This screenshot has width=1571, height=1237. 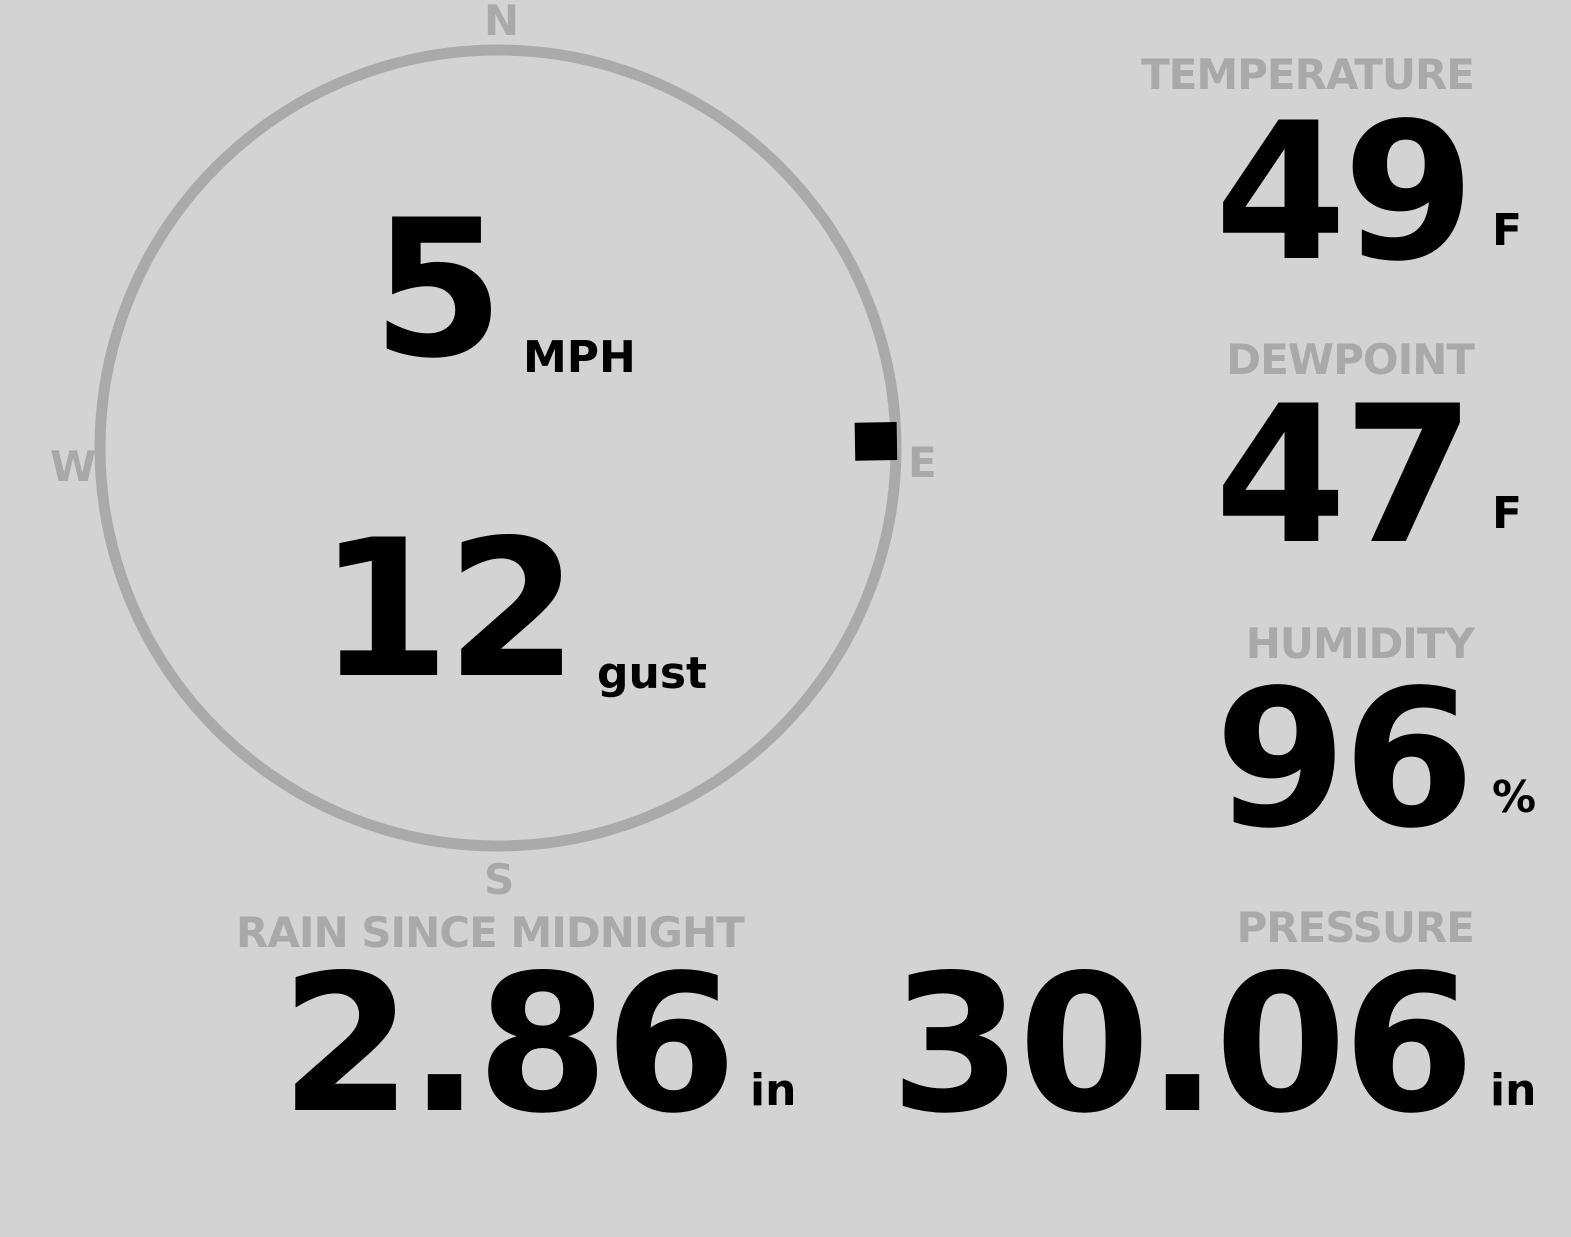 I want to click on wind-gust-value: 12, so click(x=448, y=609).